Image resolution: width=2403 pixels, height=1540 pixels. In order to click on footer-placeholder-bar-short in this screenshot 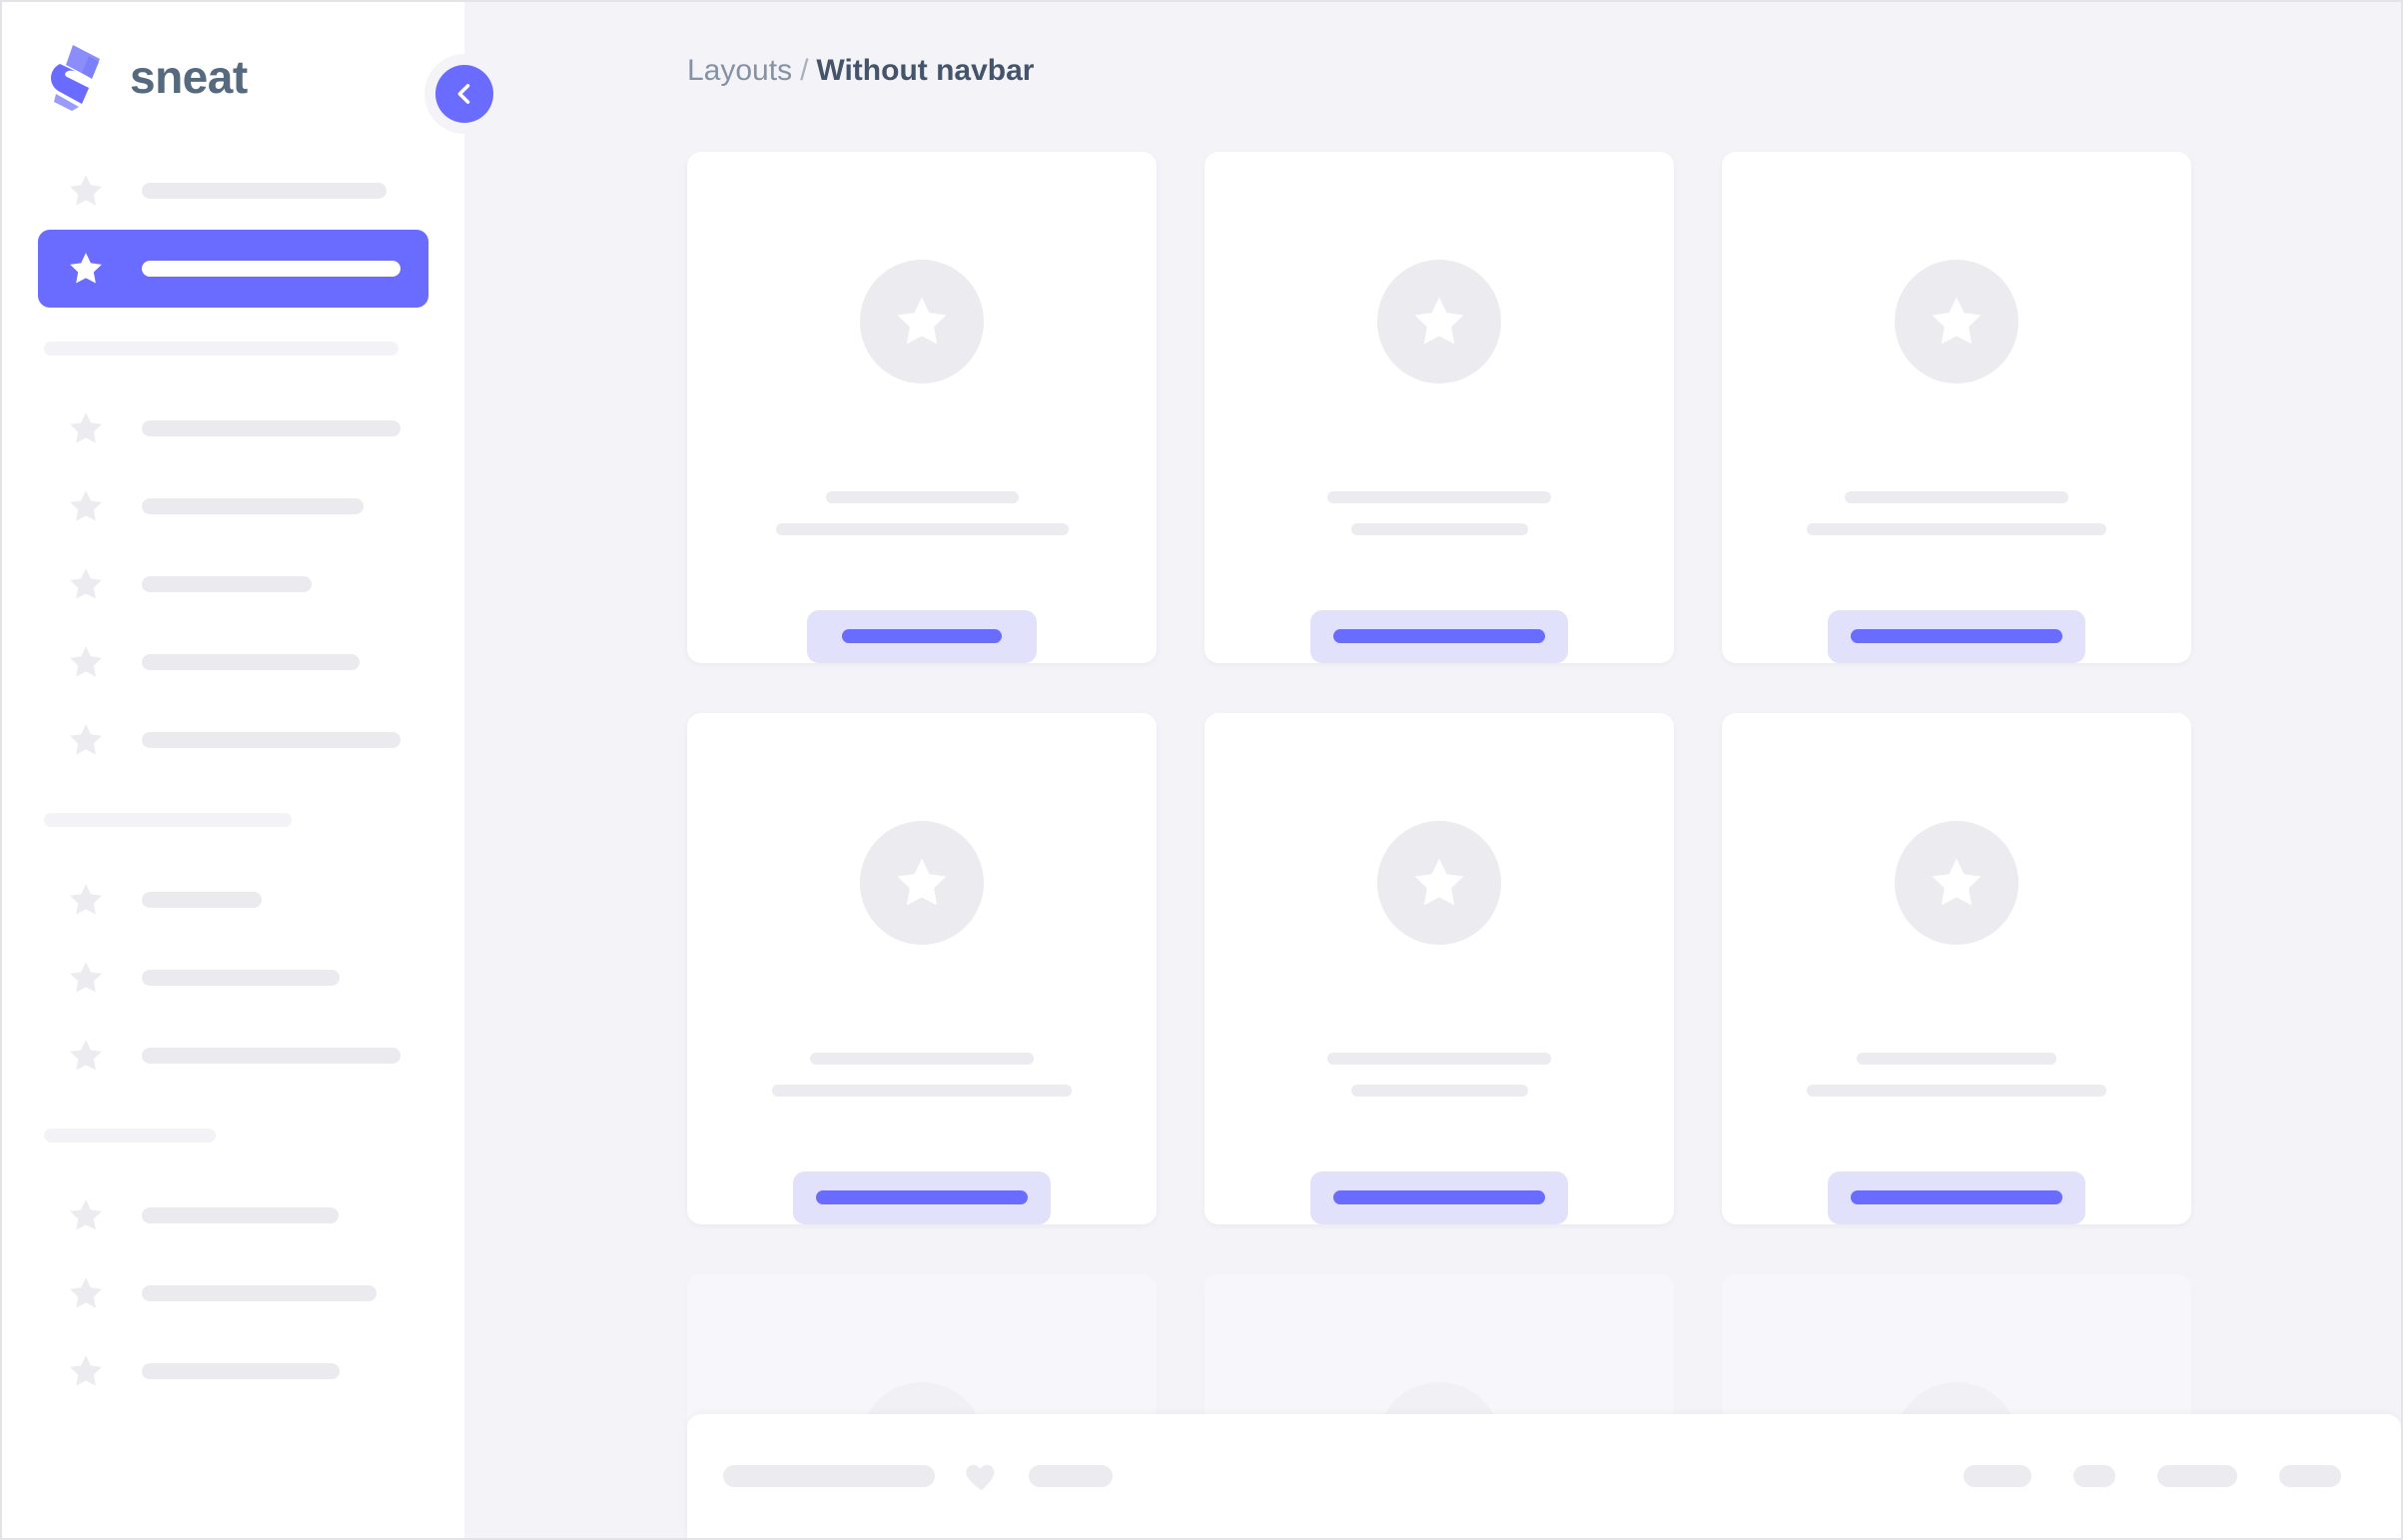, I will do `click(1071, 1476)`.